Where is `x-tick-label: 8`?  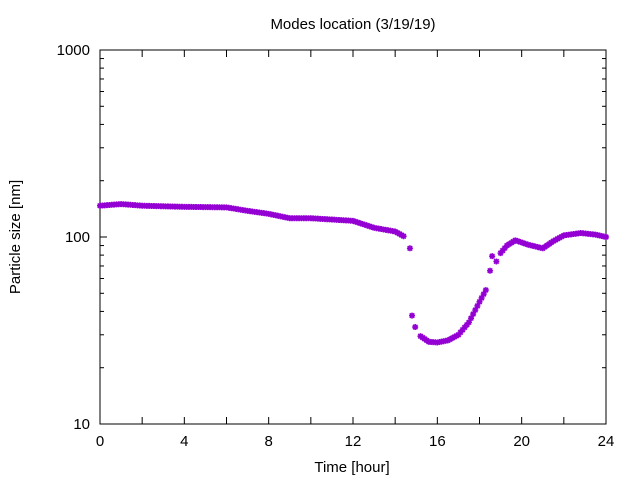
x-tick-label: 8 is located at coordinates (268, 441).